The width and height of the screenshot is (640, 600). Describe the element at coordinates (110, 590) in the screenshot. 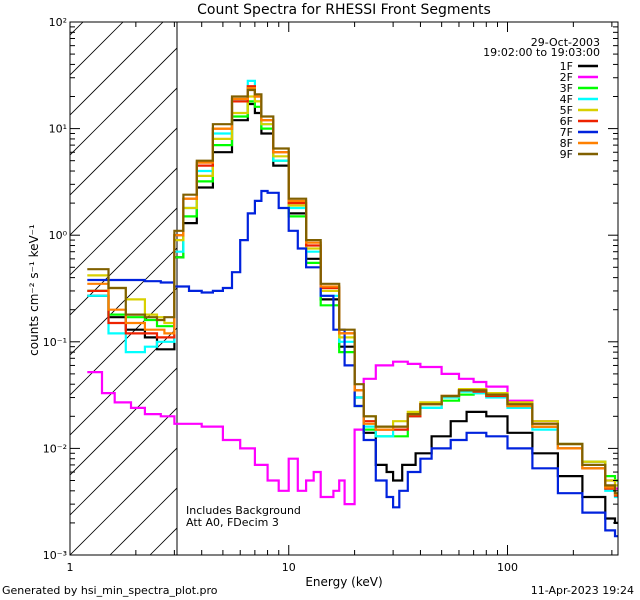

I see `footer-generated-by: Generated by hsi_min_spectra_plot.pro` at that location.